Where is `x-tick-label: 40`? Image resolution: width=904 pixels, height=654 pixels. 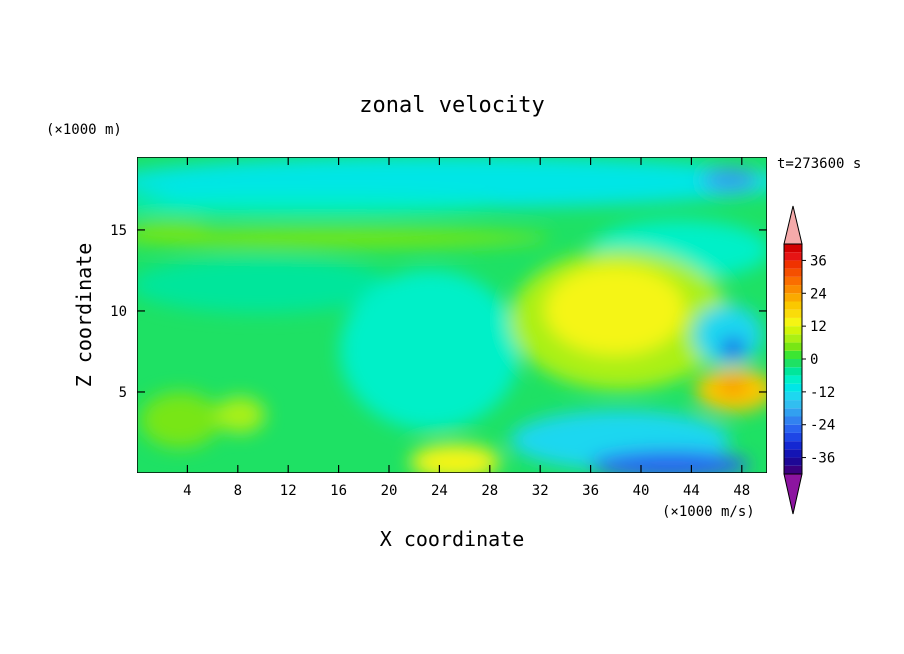 x-tick-label: 40 is located at coordinates (641, 491).